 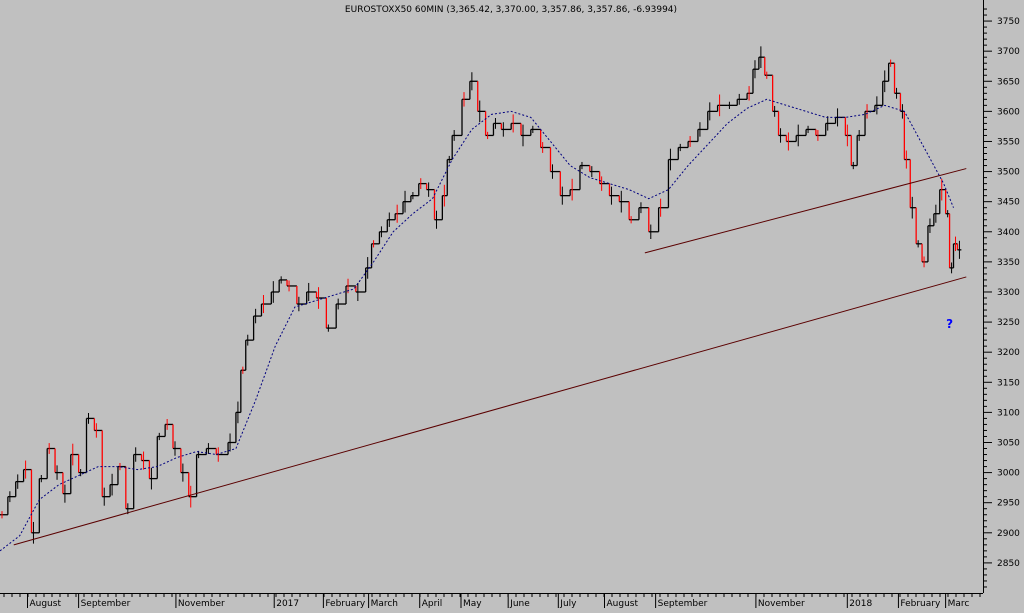 What do you see at coordinates (1008, 142) in the screenshot?
I see `y-tick-label: 3550` at bounding box center [1008, 142].